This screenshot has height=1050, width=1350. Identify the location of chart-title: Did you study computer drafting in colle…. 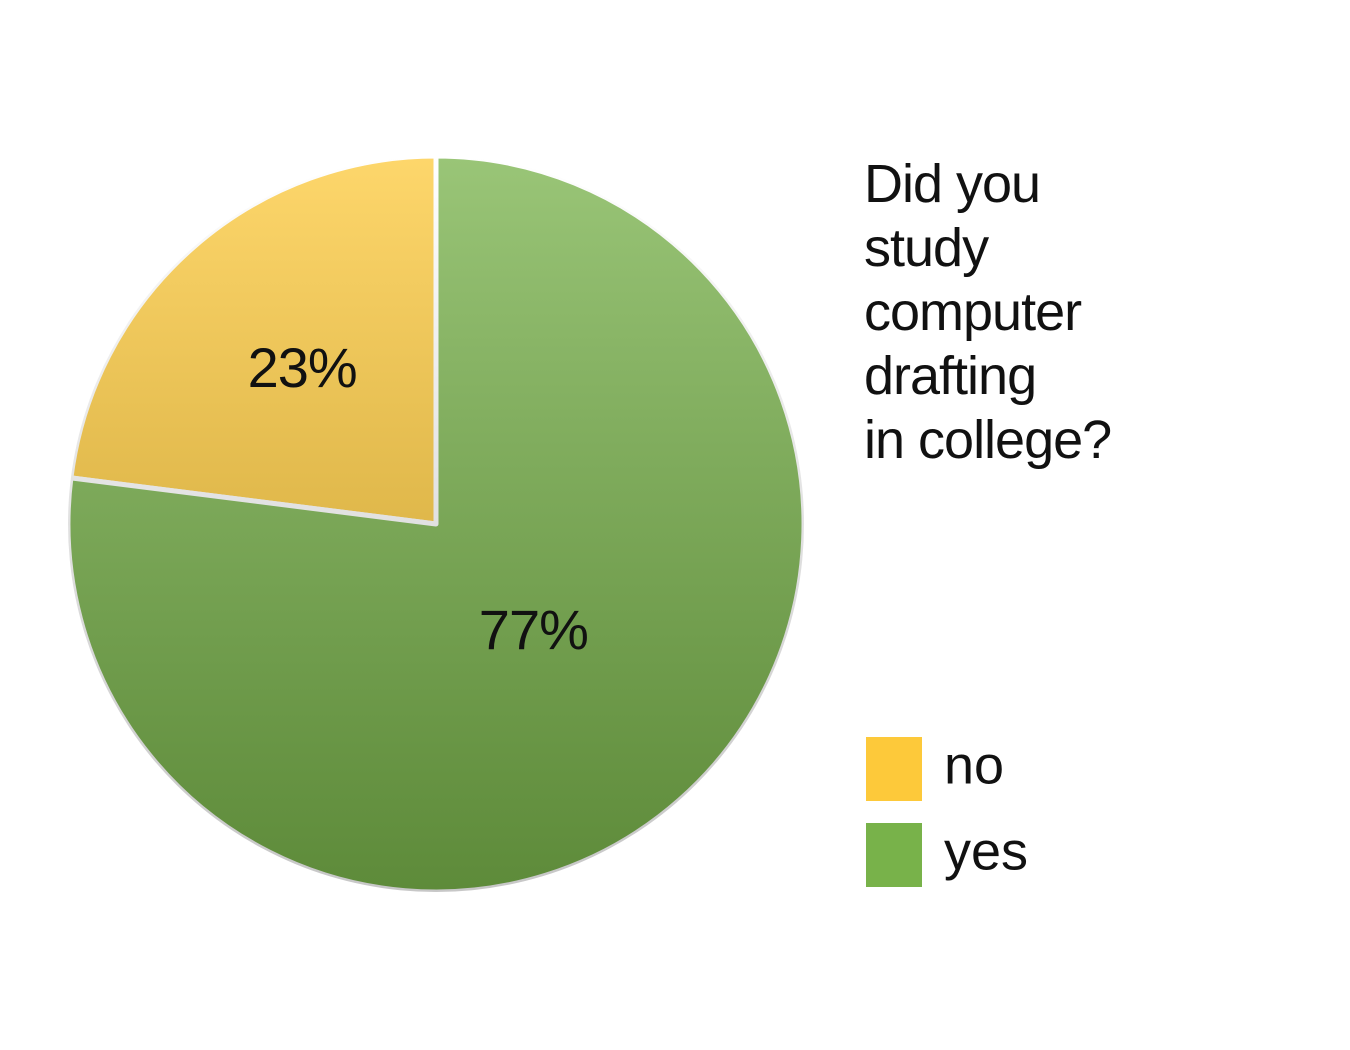
(988, 312).